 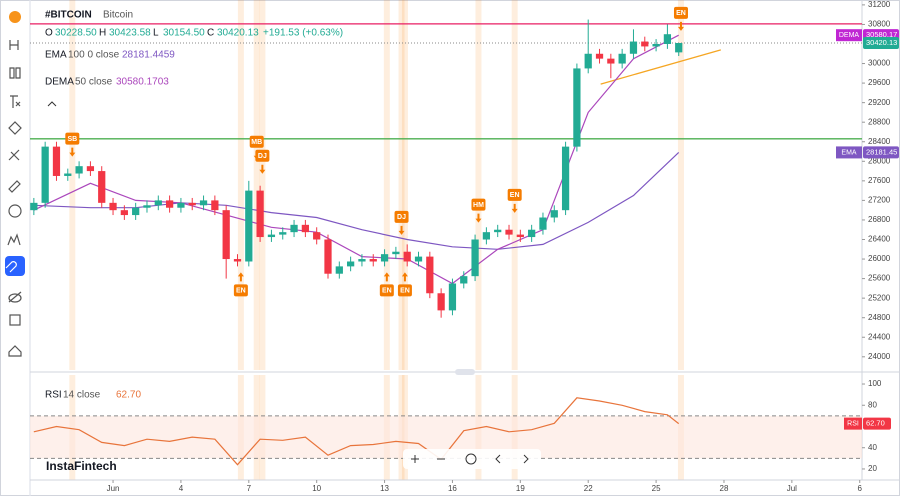 What do you see at coordinates (128, 395) in the screenshot?
I see `legend-value: 62.70` at bounding box center [128, 395].